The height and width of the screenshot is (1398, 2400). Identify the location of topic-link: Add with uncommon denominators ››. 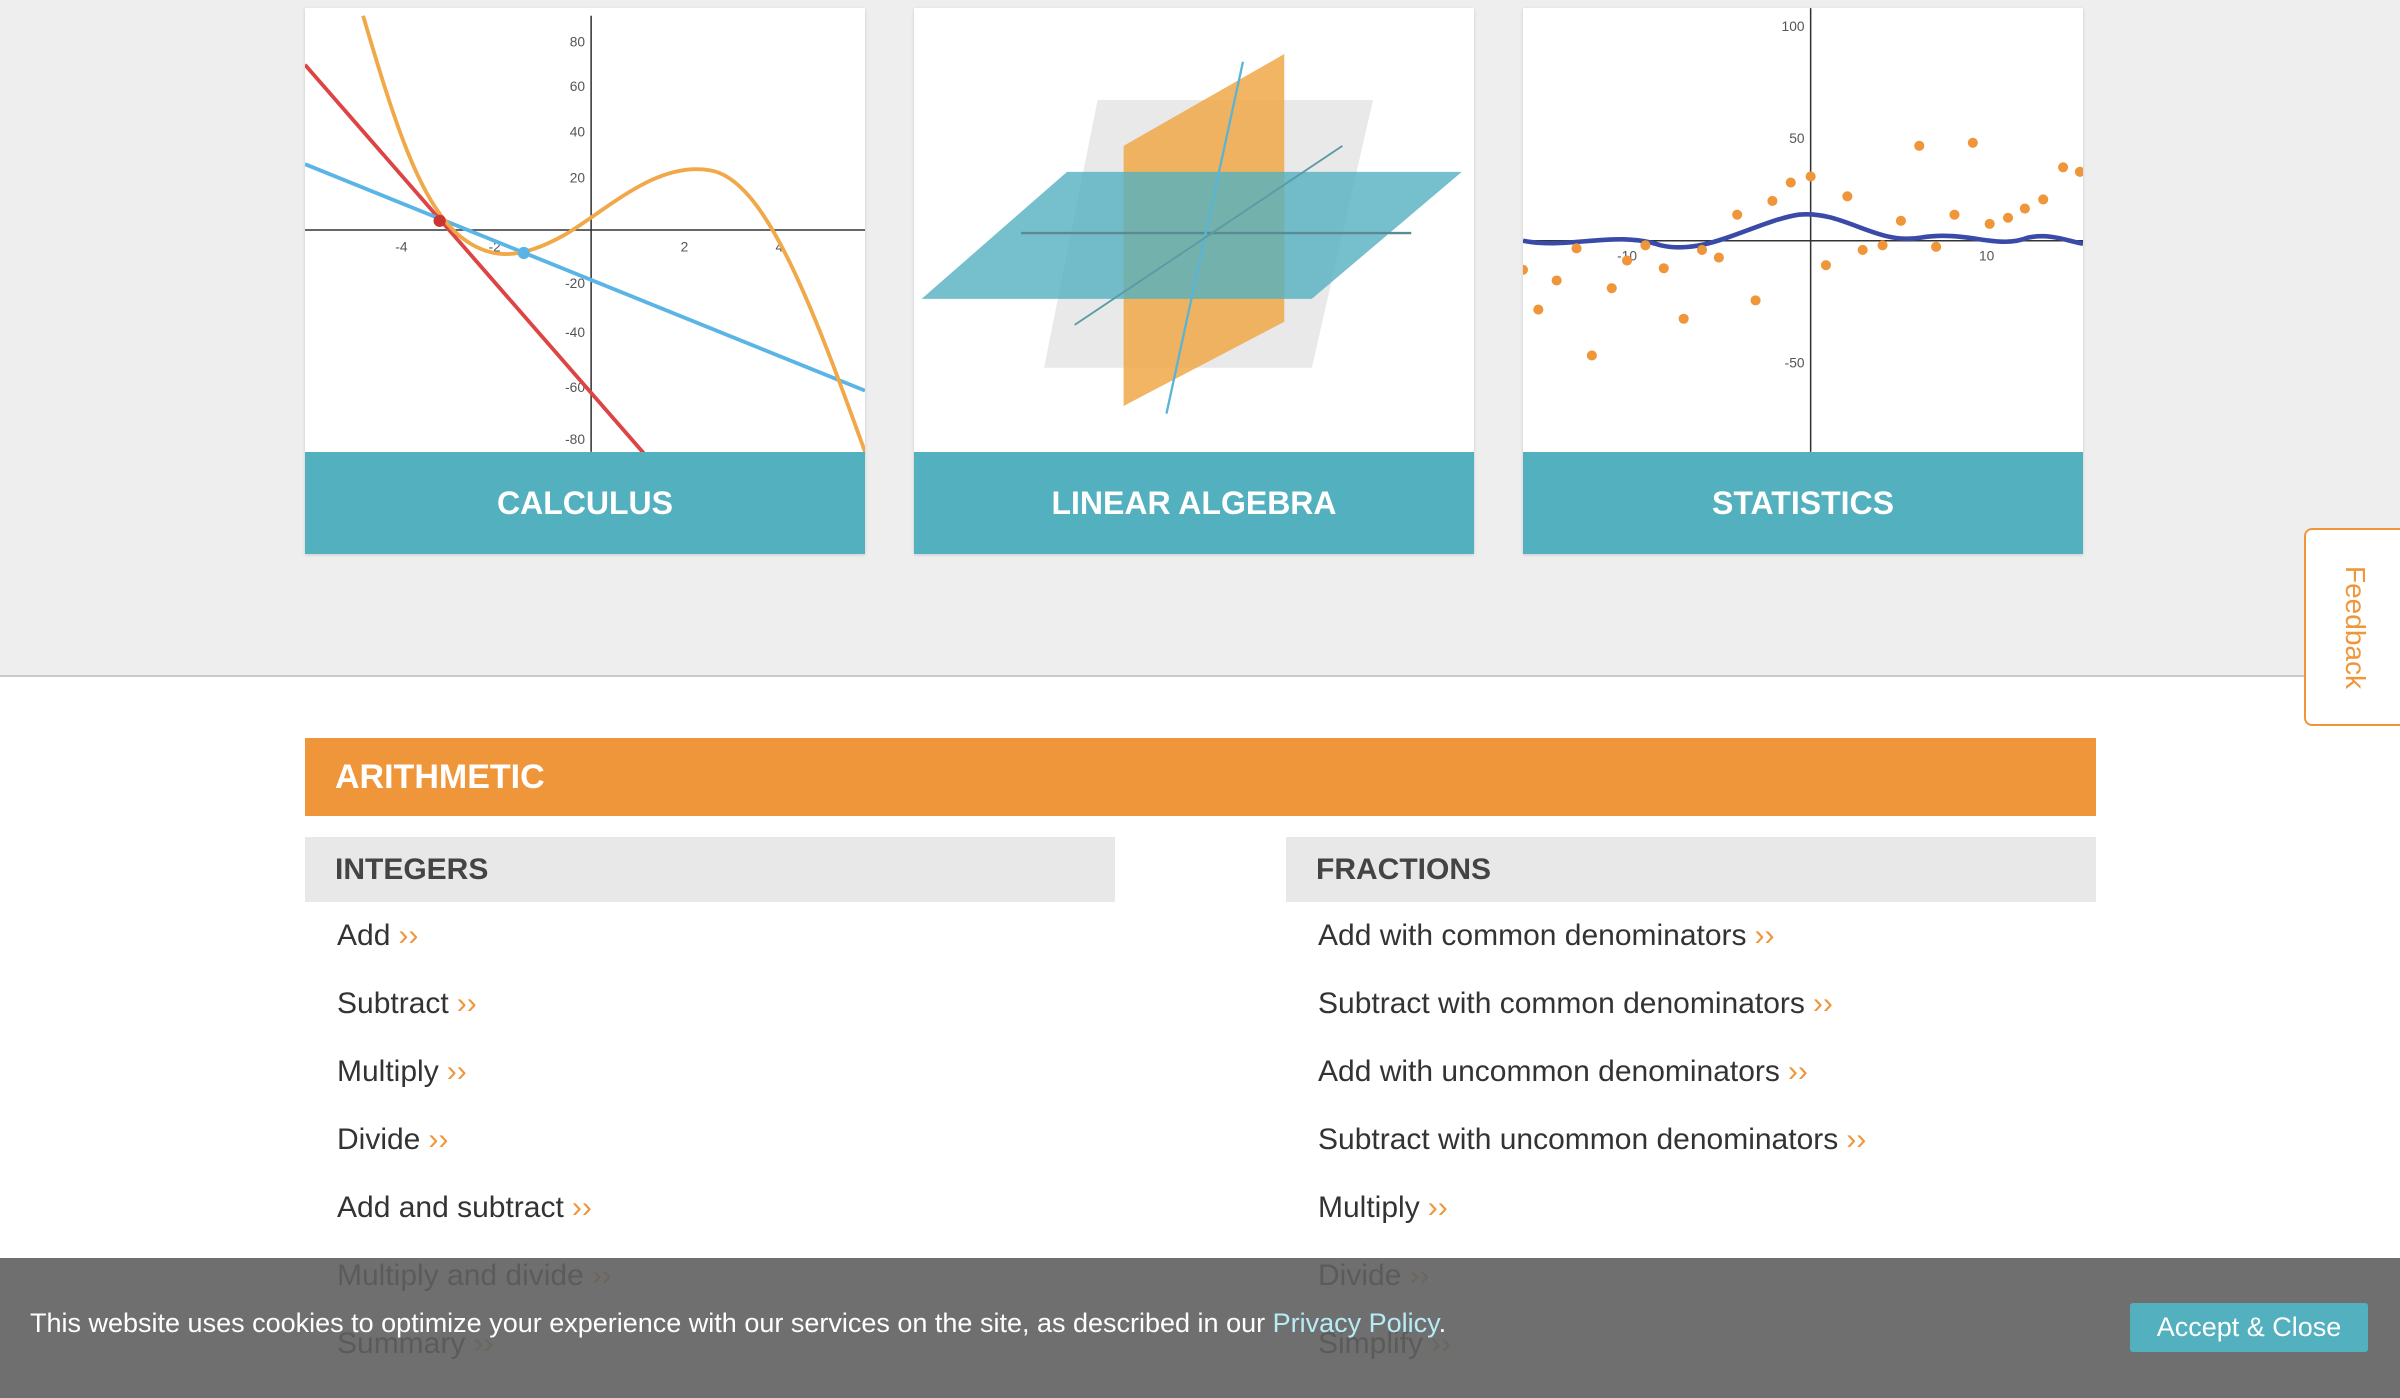
(1691, 1072).